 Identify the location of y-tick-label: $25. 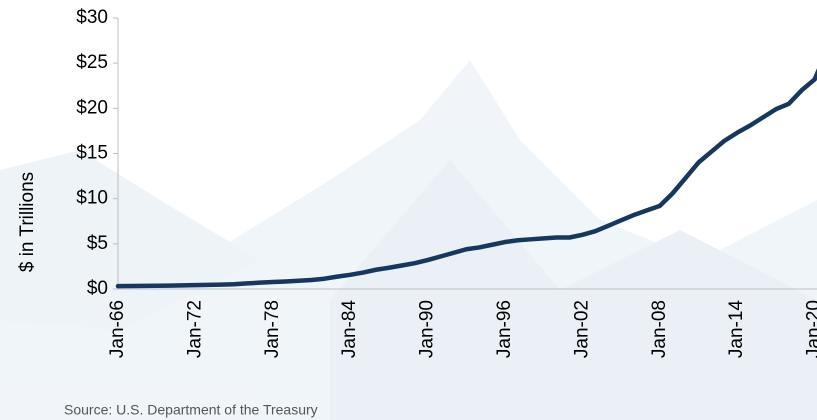
(92, 62).